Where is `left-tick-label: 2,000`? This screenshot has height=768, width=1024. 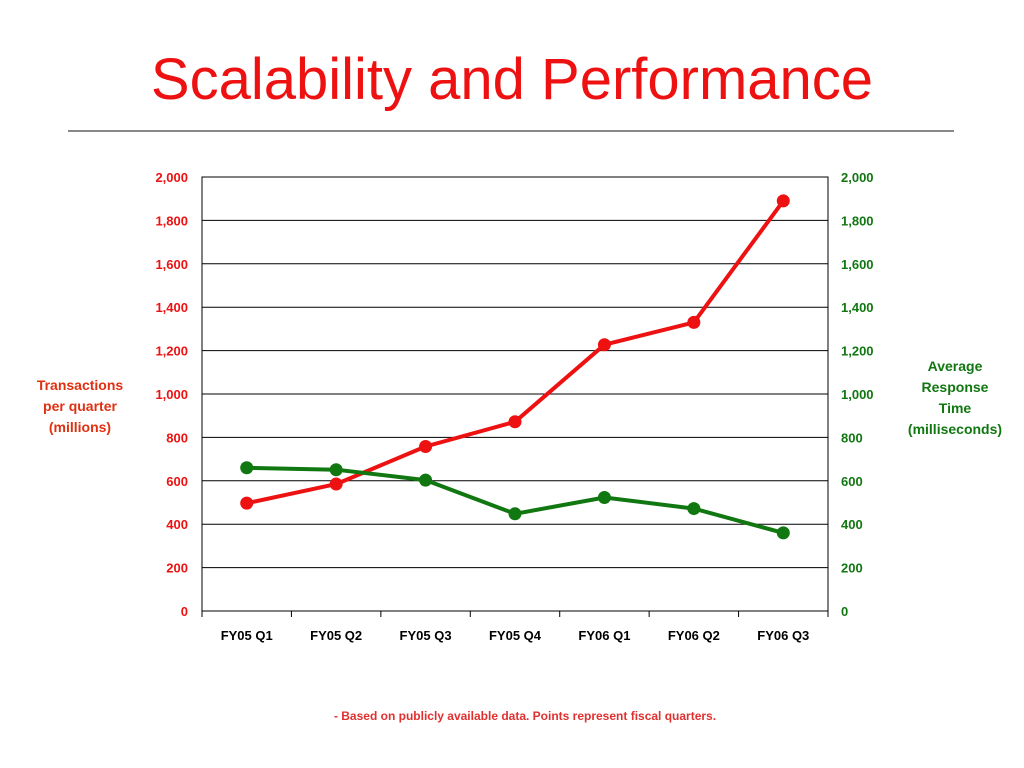
left-tick-label: 2,000 is located at coordinates (171, 177).